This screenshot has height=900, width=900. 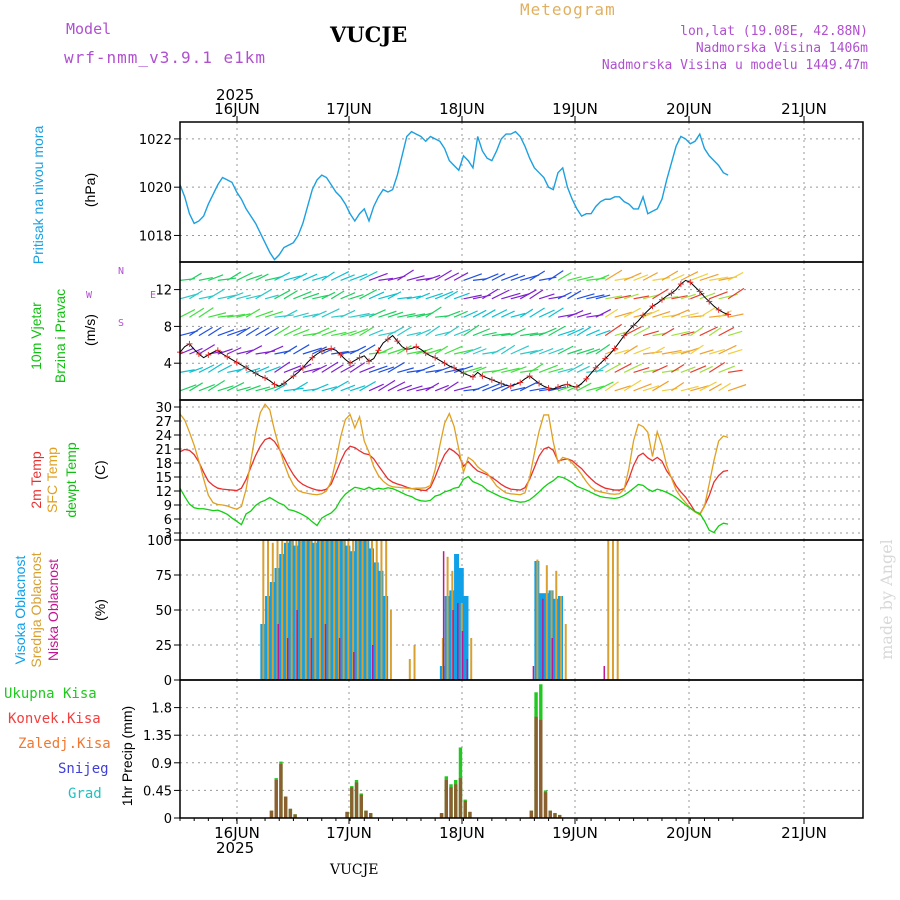 What do you see at coordinates (121, 271) in the screenshot?
I see `compass-n-label: N` at bounding box center [121, 271].